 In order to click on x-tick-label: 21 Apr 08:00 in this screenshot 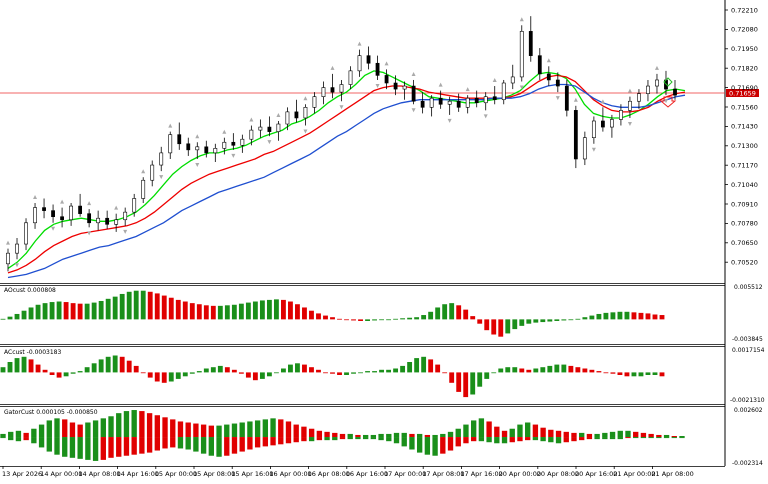, I will do `click(672, 474)`.